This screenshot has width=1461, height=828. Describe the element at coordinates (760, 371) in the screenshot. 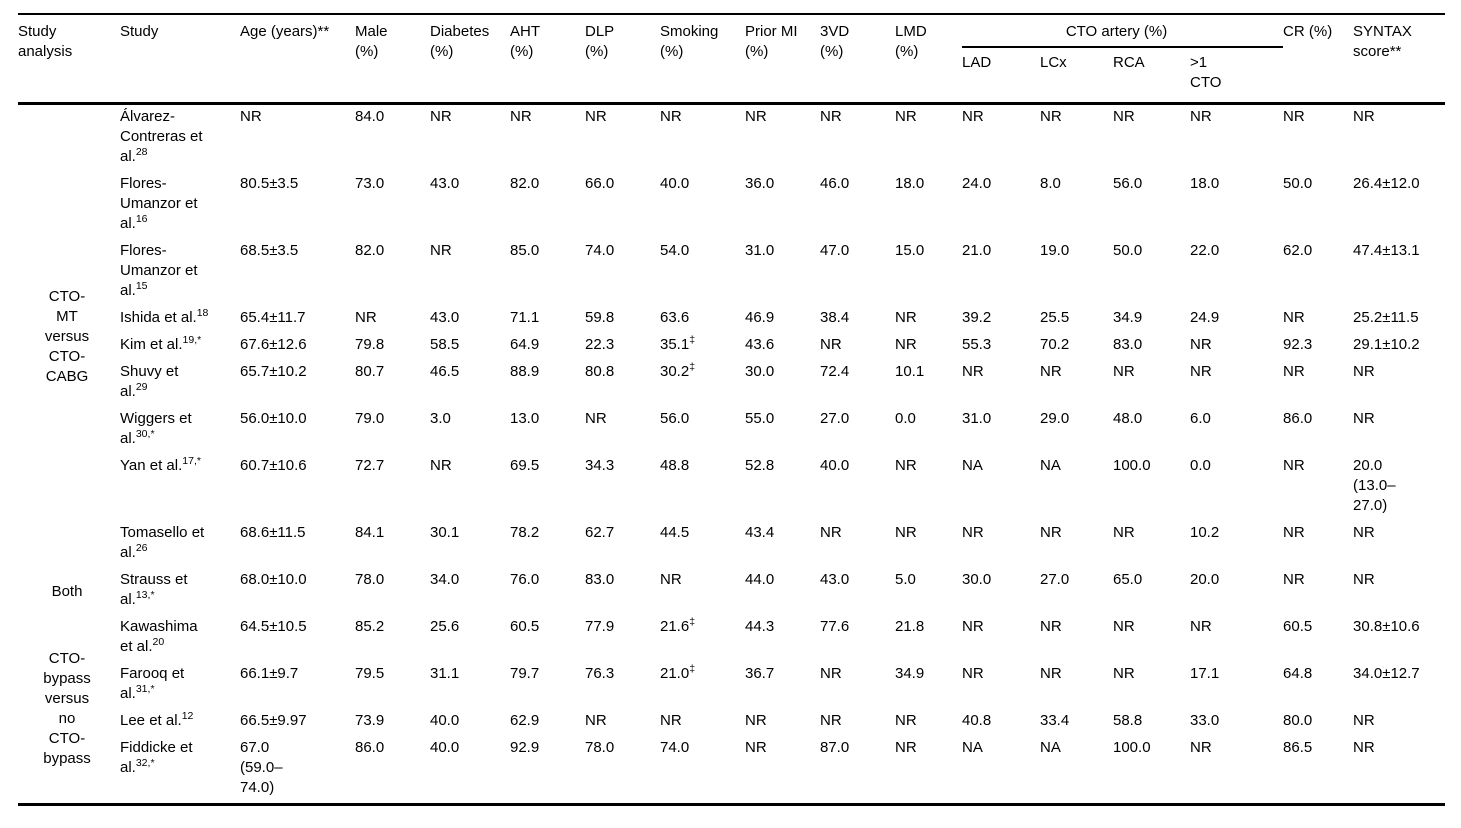

I see `cell-prior_mi: 30.0` at that location.